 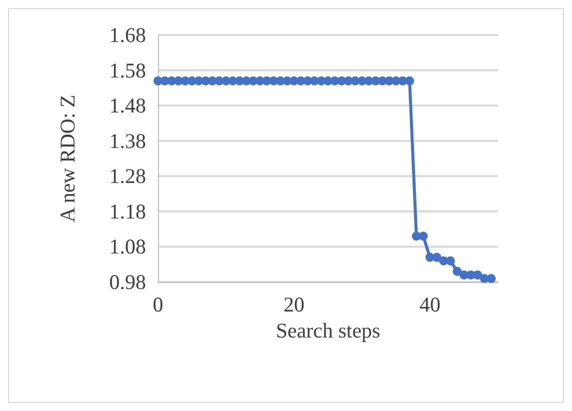 I want to click on y-tick-label: 1.08, so click(x=127, y=246).